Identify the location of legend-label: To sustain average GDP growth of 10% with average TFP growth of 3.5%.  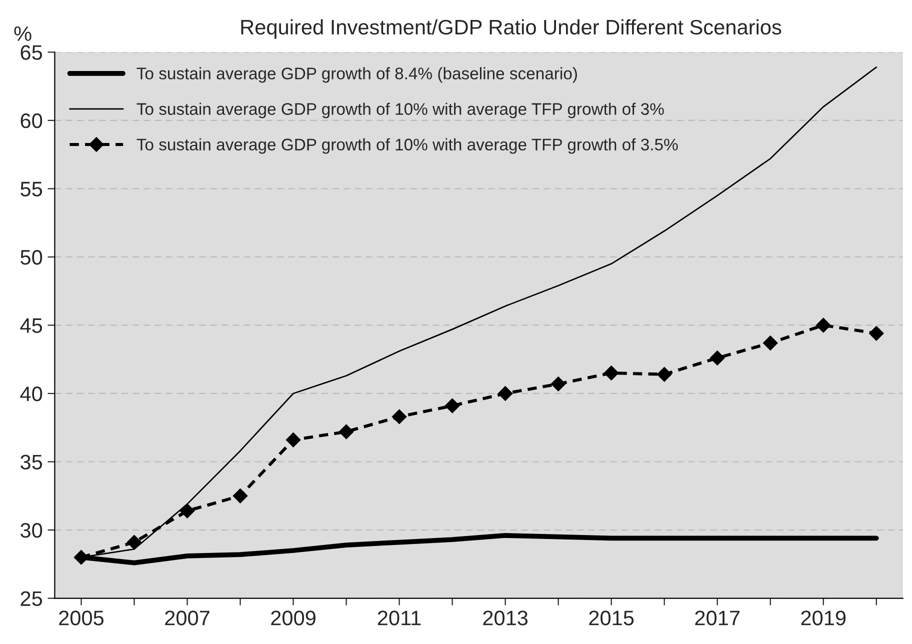
(407, 146).